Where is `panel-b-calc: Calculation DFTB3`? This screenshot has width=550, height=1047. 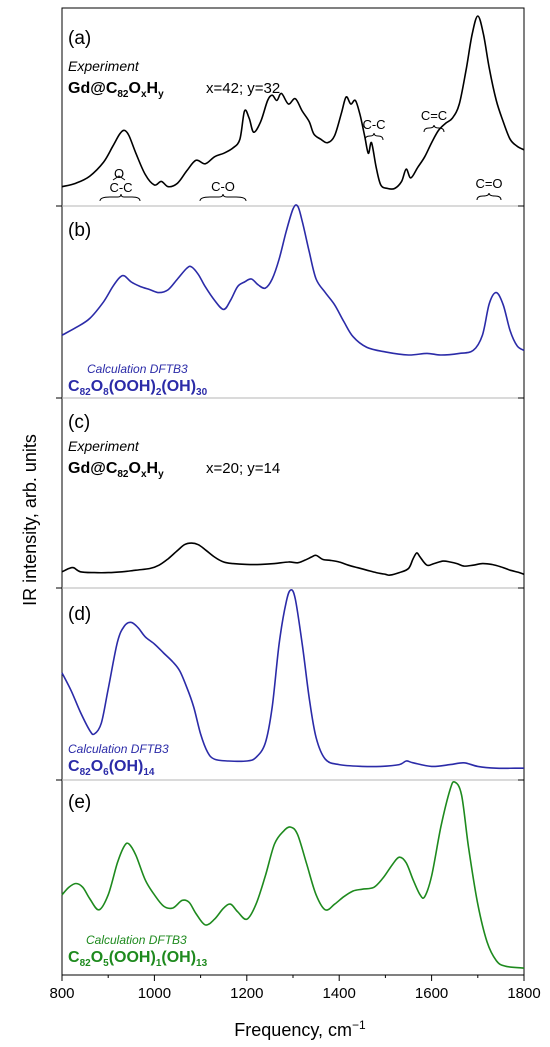
panel-b-calc: Calculation DFTB3 is located at coordinates (137, 369).